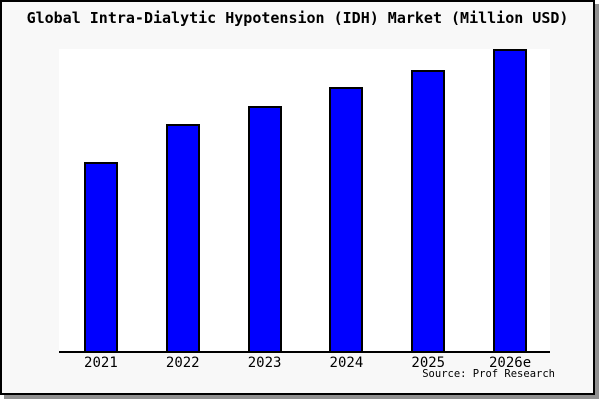 The image size is (600, 400). Describe the element at coordinates (428, 210) in the screenshot. I see `bar-2025` at that location.